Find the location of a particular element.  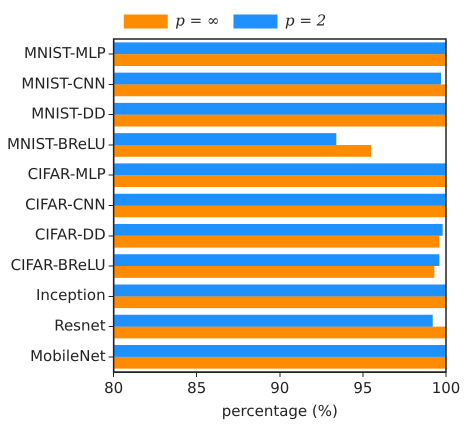

x-axis-title: percentage (%) is located at coordinates (280, 411).